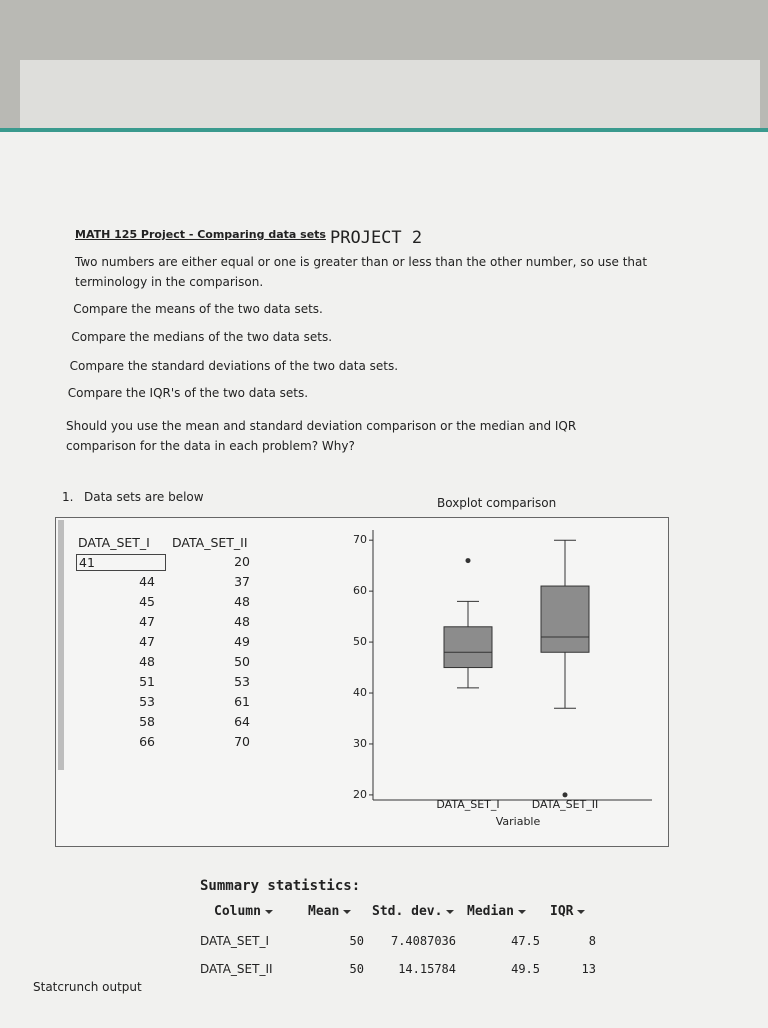  What do you see at coordinates (121, 562) in the screenshot?
I see `table-cell: 41` at bounding box center [121, 562].